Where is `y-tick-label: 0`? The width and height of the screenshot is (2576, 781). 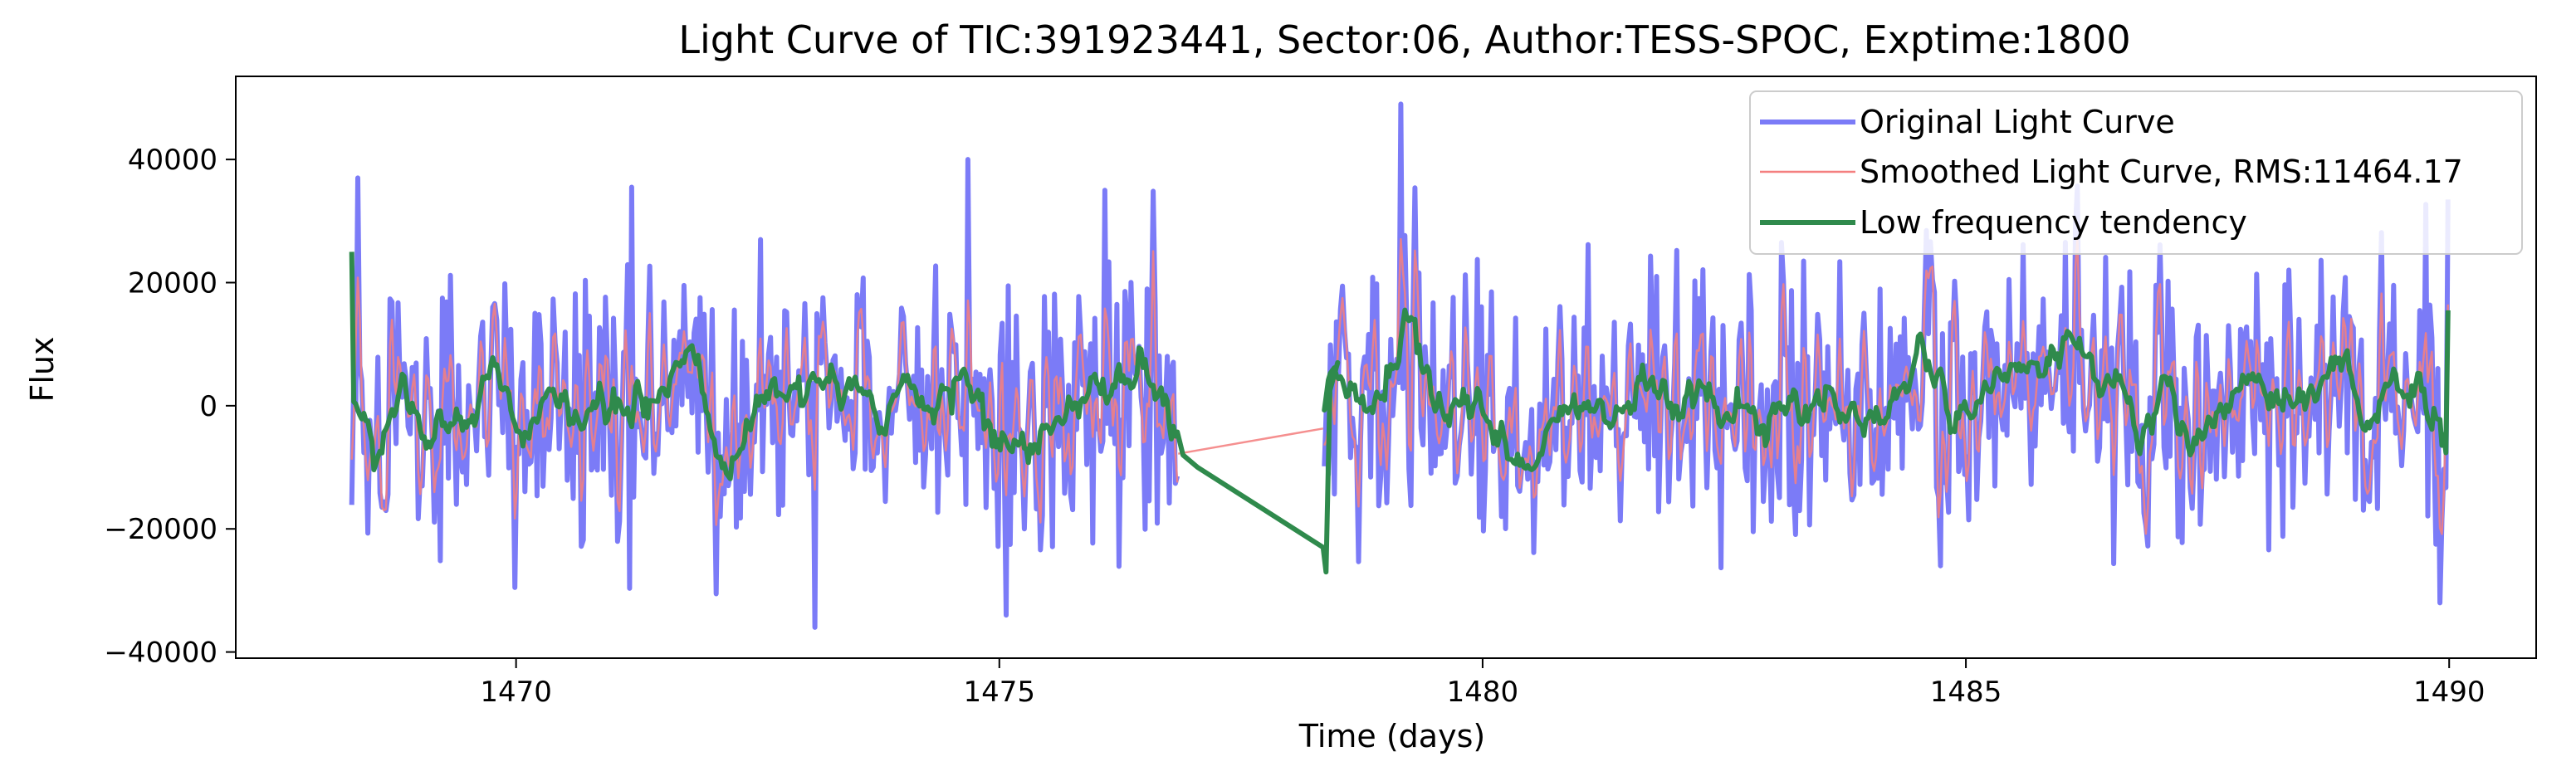
y-tick-label: 0 is located at coordinates (208, 406).